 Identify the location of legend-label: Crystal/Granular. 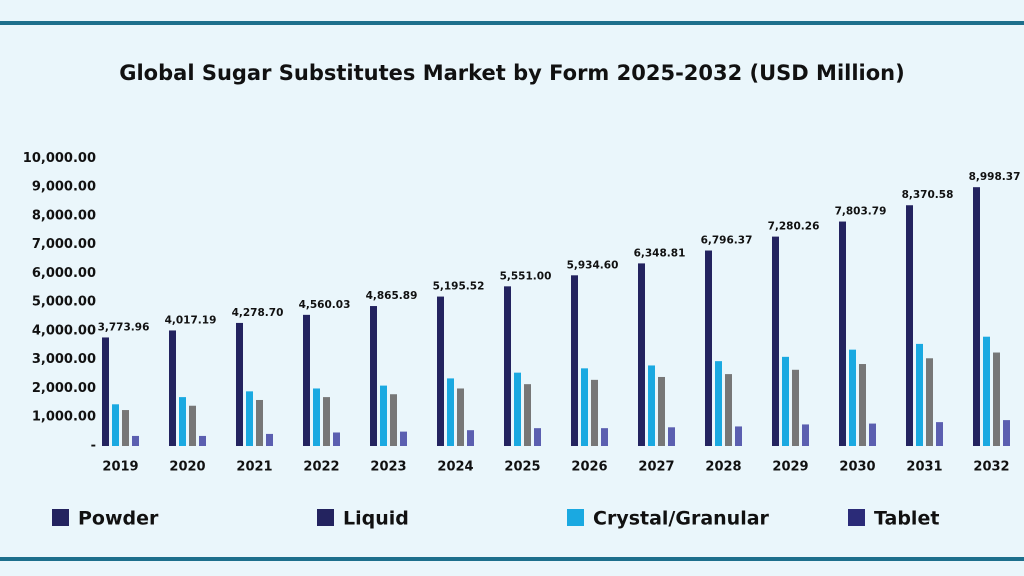
(681, 519).